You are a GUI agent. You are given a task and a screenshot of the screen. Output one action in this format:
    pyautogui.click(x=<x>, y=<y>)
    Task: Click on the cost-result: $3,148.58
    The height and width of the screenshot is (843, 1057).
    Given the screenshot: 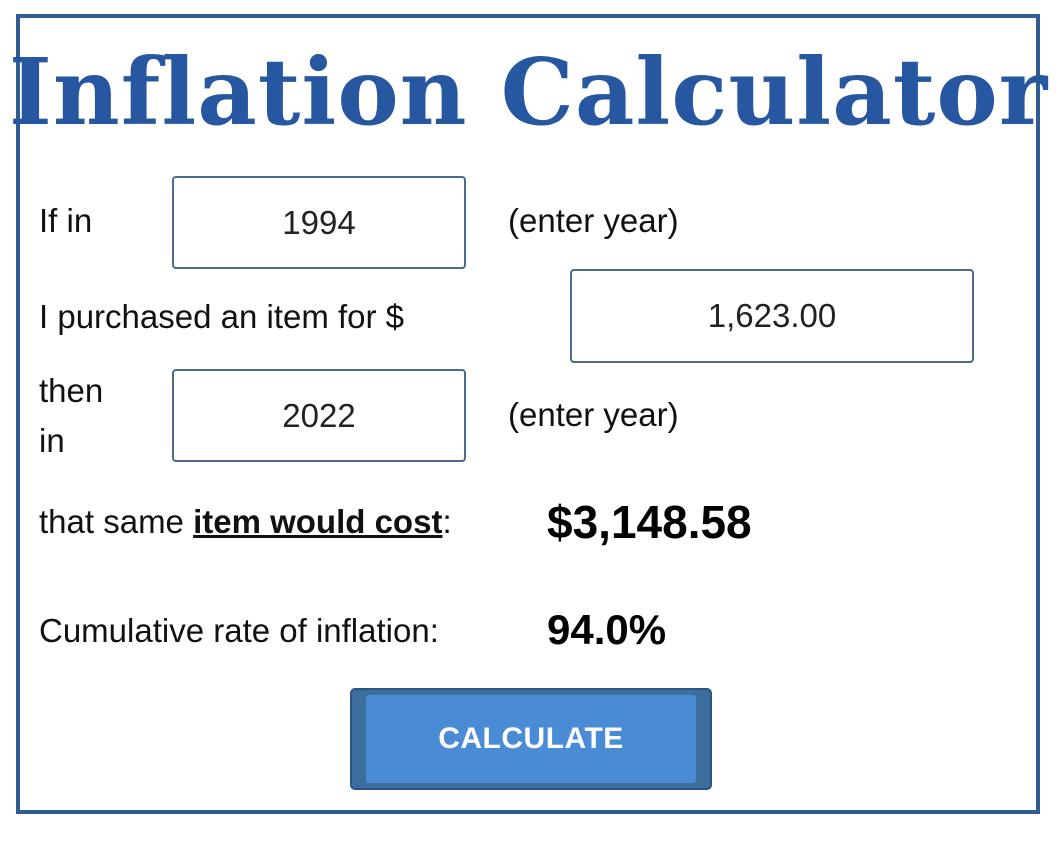 What is the action you would take?
    pyautogui.click(x=649, y=522)
    